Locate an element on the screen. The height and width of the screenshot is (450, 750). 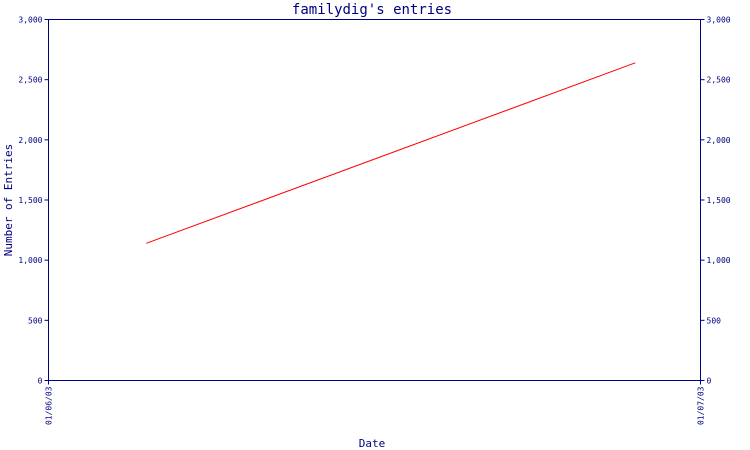
y-tick-label-left: 1,500 is located at coordinates (30, 200).